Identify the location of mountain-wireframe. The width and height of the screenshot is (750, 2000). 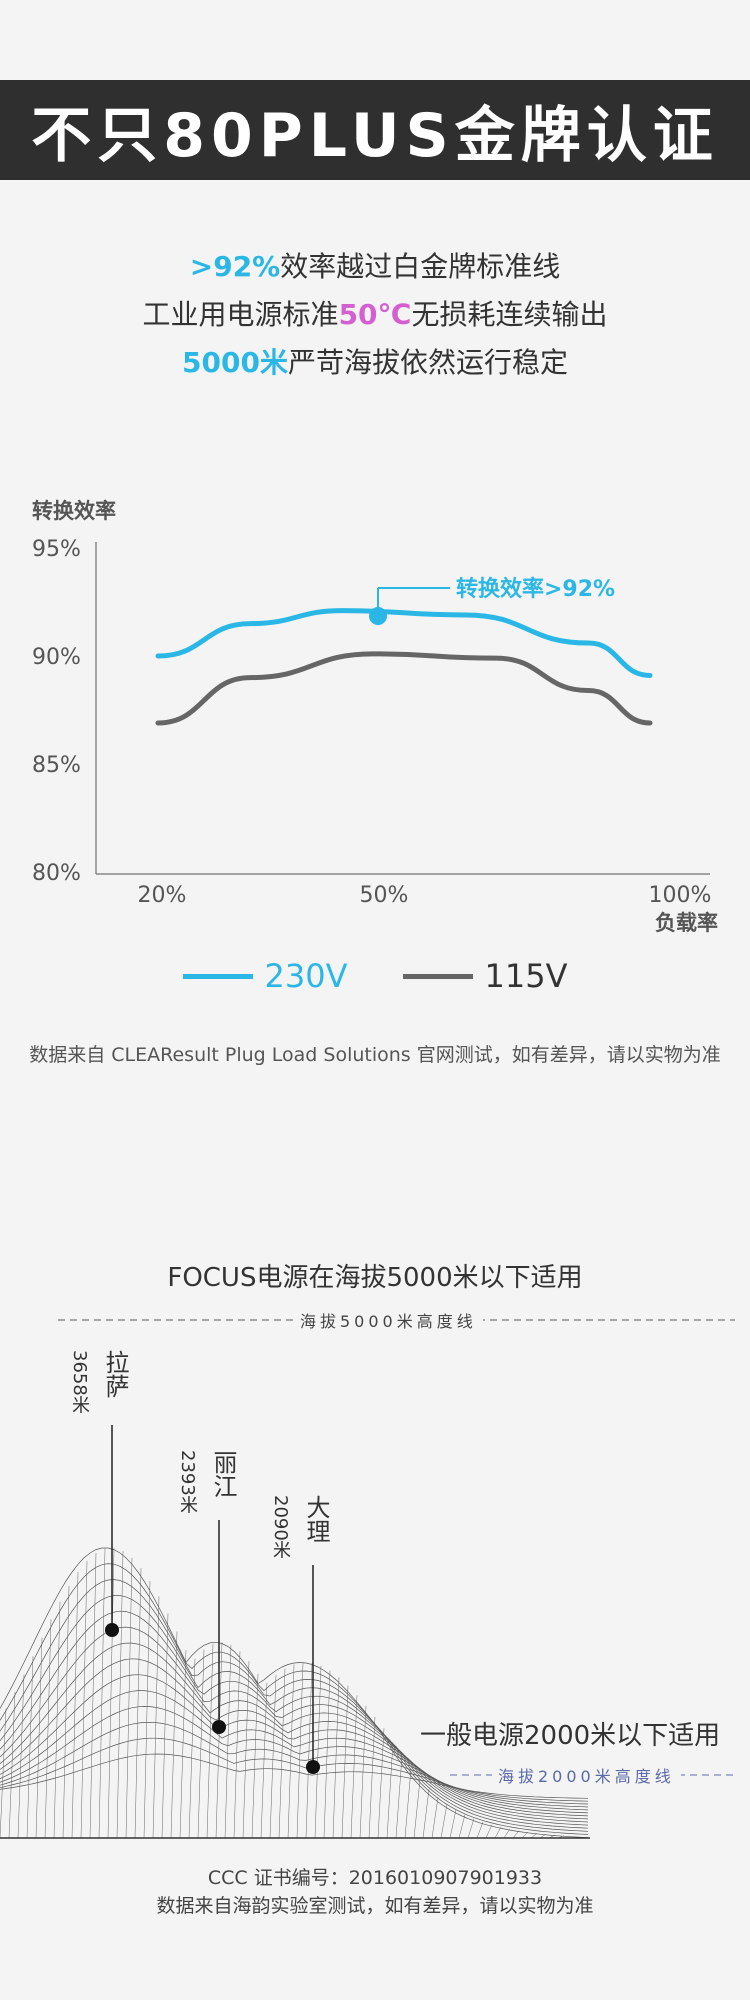
(294, 1693).